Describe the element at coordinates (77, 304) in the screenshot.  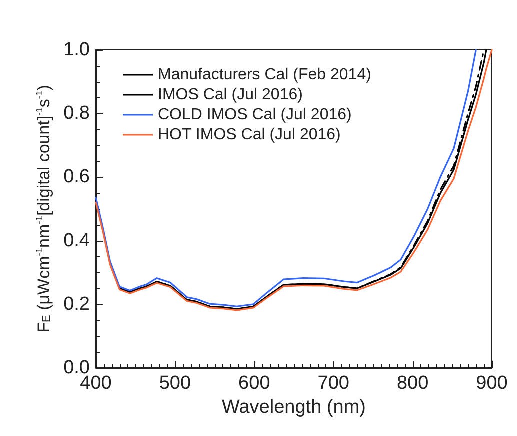
I see `y-tick-label: 0.2` at that location.